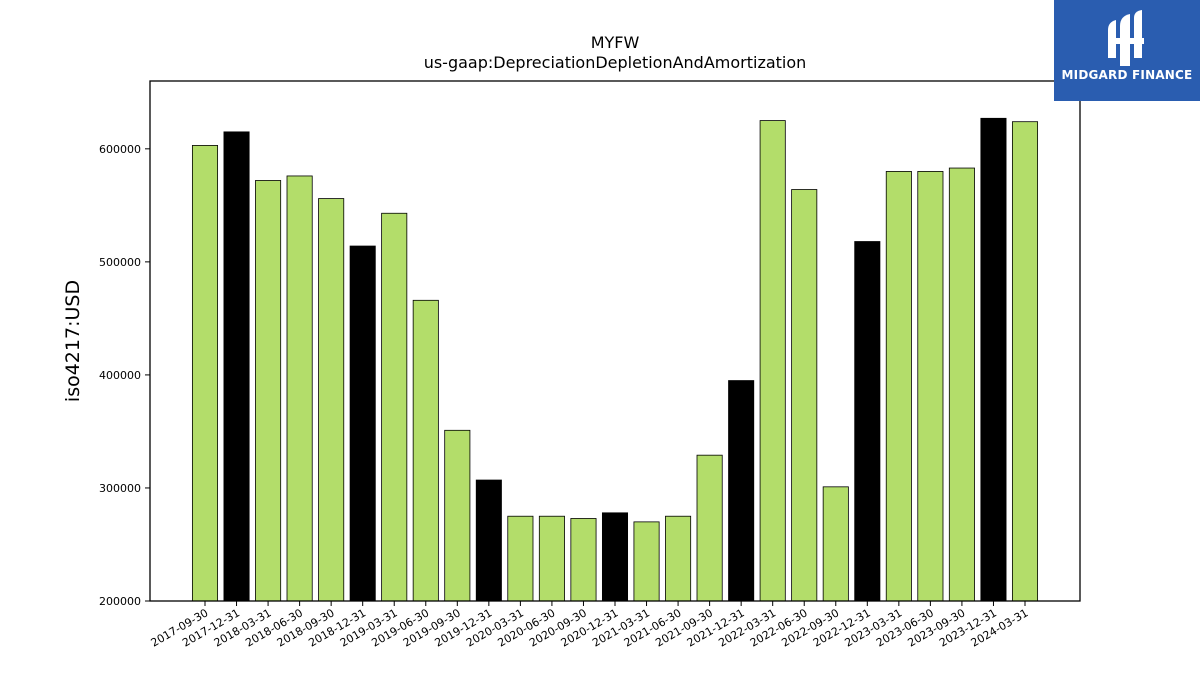 The width and height of the screenshot is (1200, 675). I want to click on y-tick-label: 600000, so click(120, 149).